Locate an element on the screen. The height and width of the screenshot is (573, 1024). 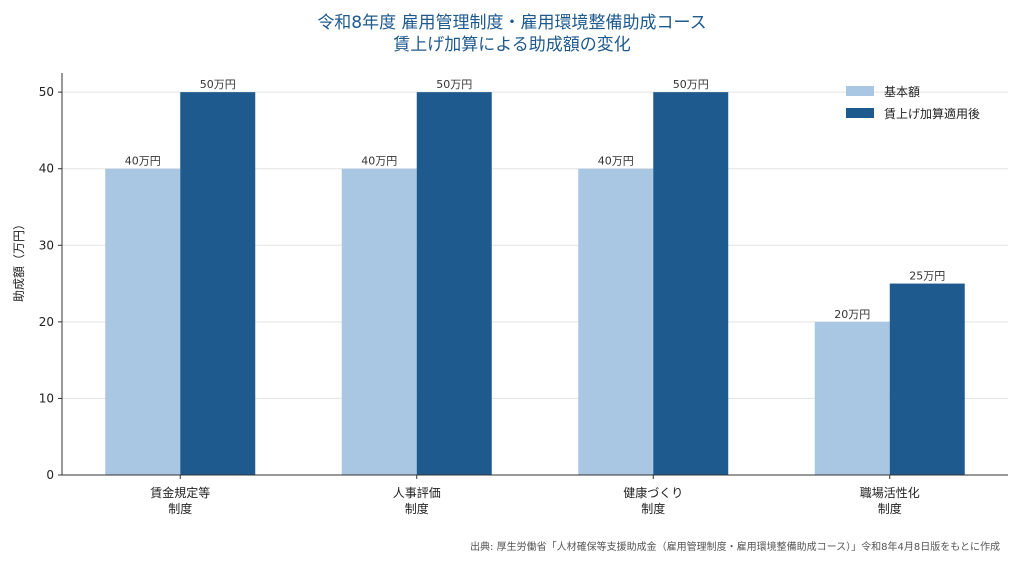
x-tick-label-1-1: 制度 is located at coordinates (417, 508).